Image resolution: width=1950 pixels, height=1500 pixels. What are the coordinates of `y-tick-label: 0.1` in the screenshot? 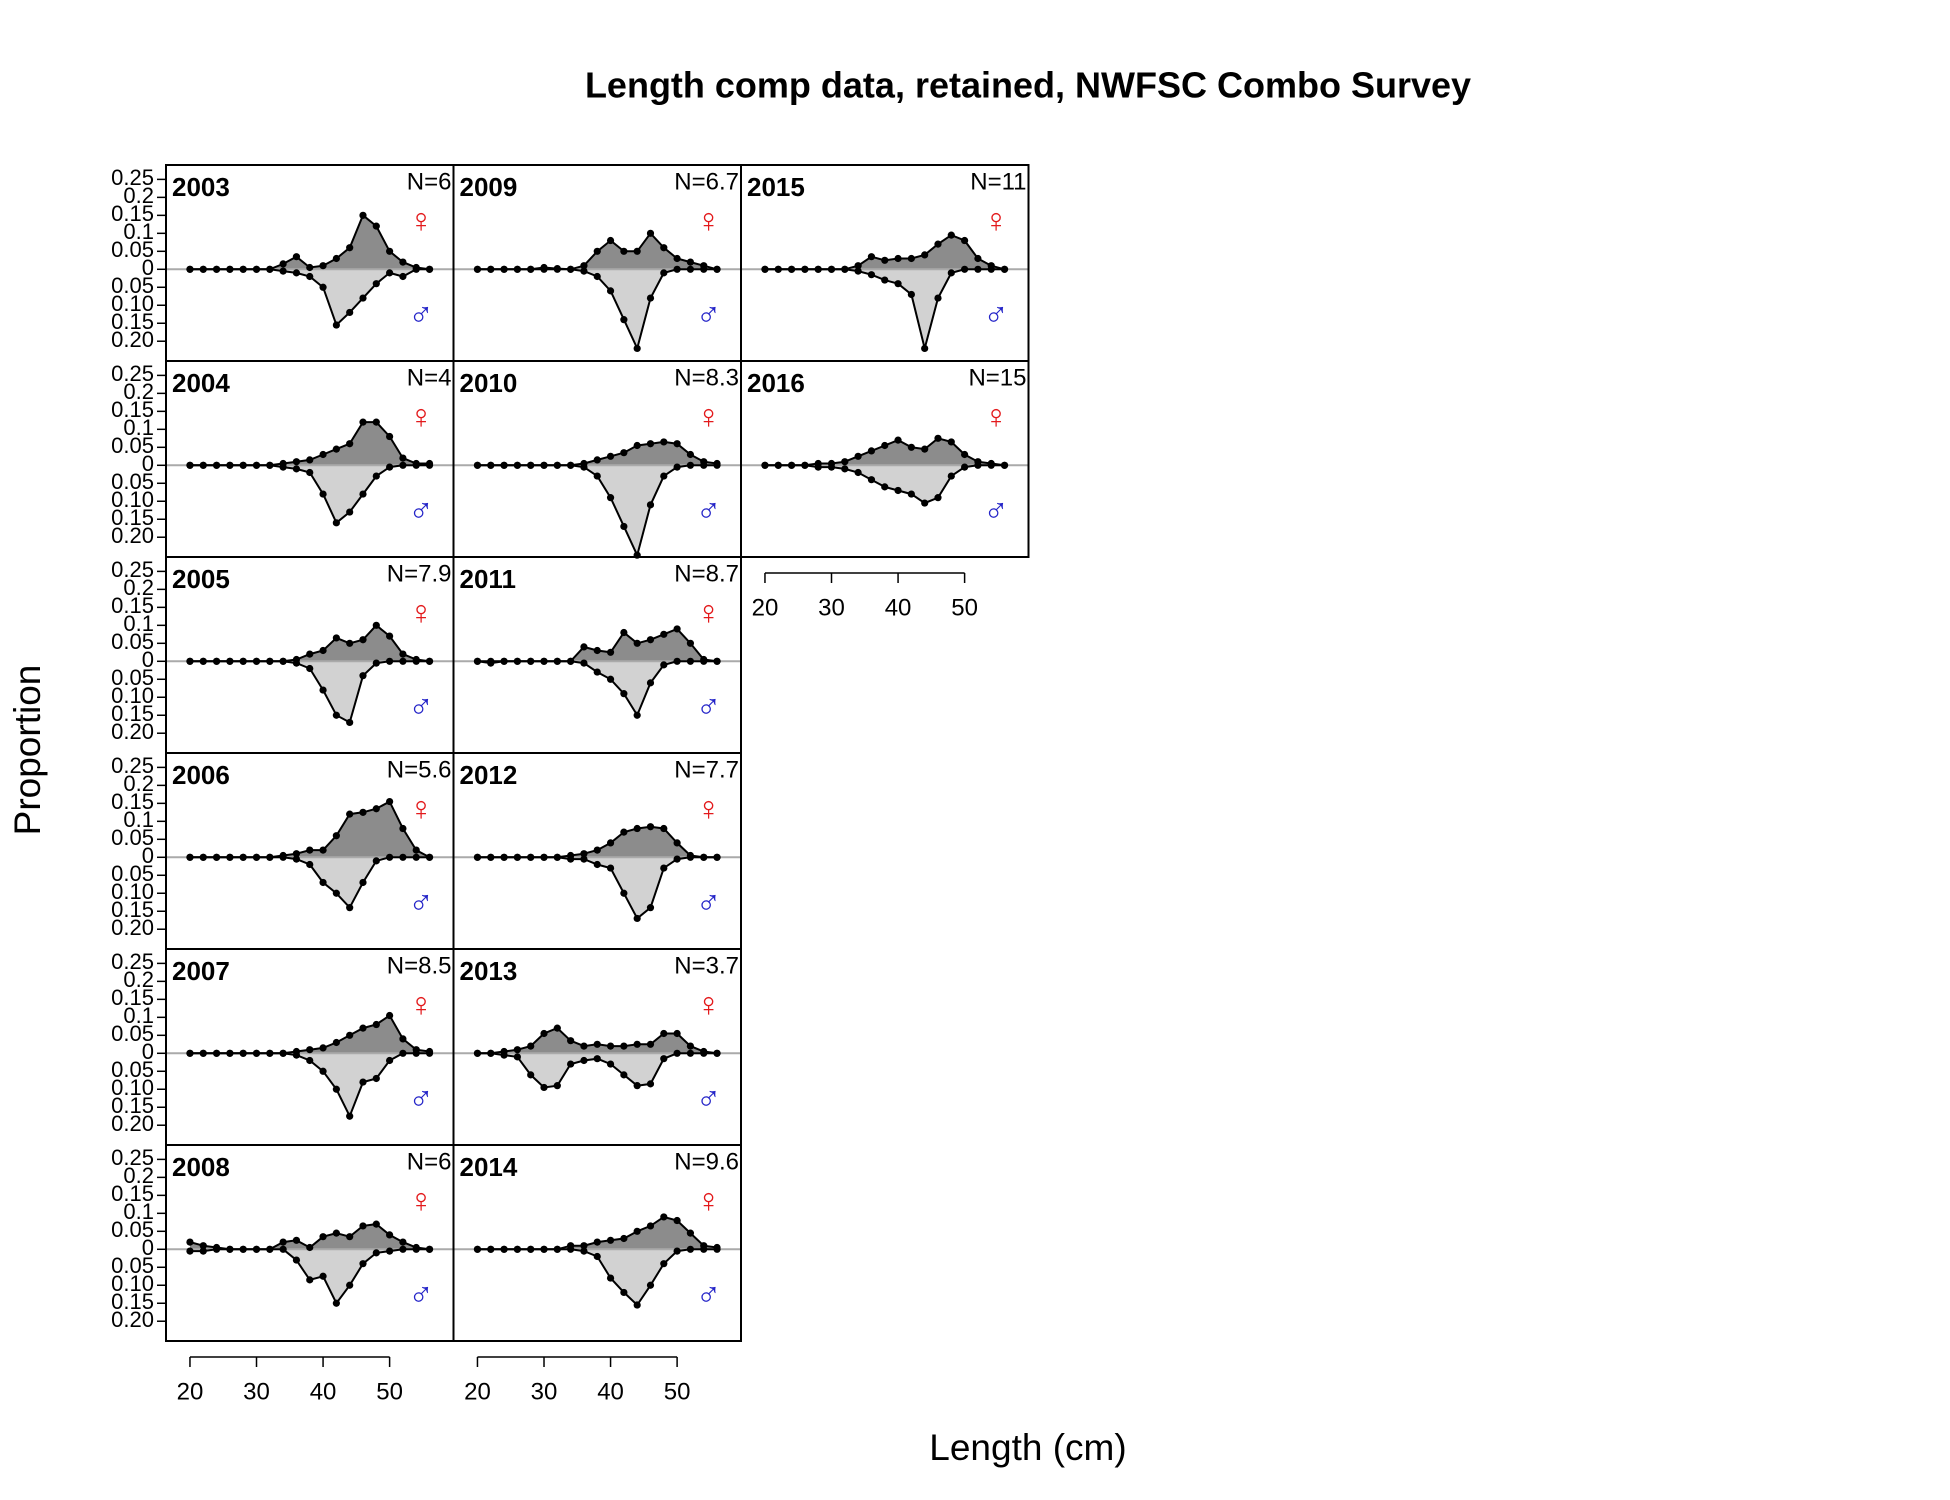 It's located at (138, 427).